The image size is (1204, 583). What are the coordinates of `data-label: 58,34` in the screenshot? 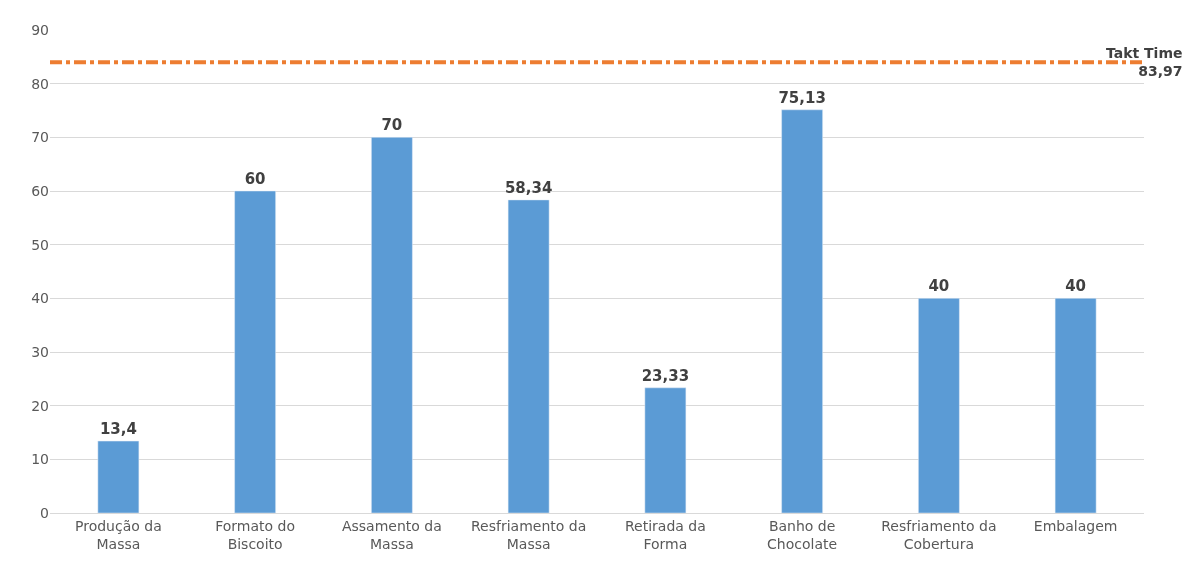 It's located at (528, 187).